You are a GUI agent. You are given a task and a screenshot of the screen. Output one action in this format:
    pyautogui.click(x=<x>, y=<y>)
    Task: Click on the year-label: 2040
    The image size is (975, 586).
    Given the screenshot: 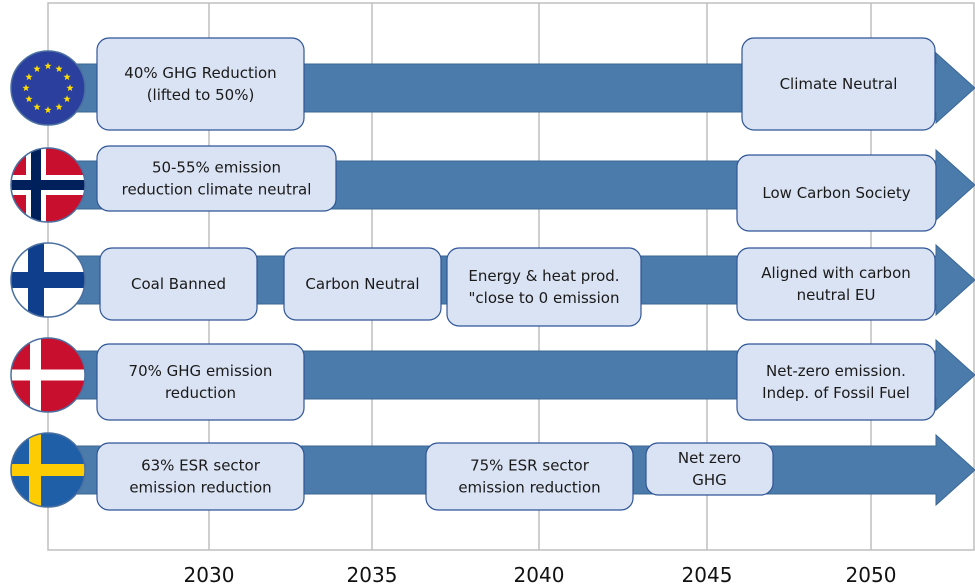 What is the action you would take?
    pyautogui.click(x=539, y=574)
    